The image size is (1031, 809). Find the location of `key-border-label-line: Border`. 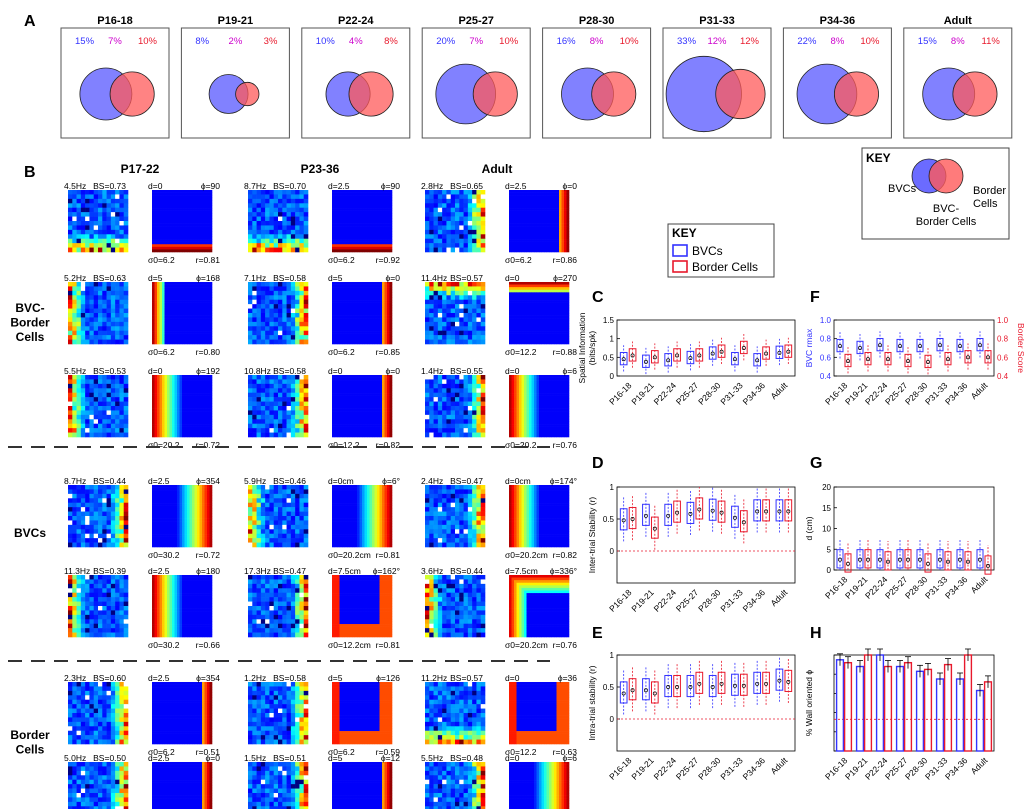

key-border-label-line: Border is located at coordinates (989, 191).